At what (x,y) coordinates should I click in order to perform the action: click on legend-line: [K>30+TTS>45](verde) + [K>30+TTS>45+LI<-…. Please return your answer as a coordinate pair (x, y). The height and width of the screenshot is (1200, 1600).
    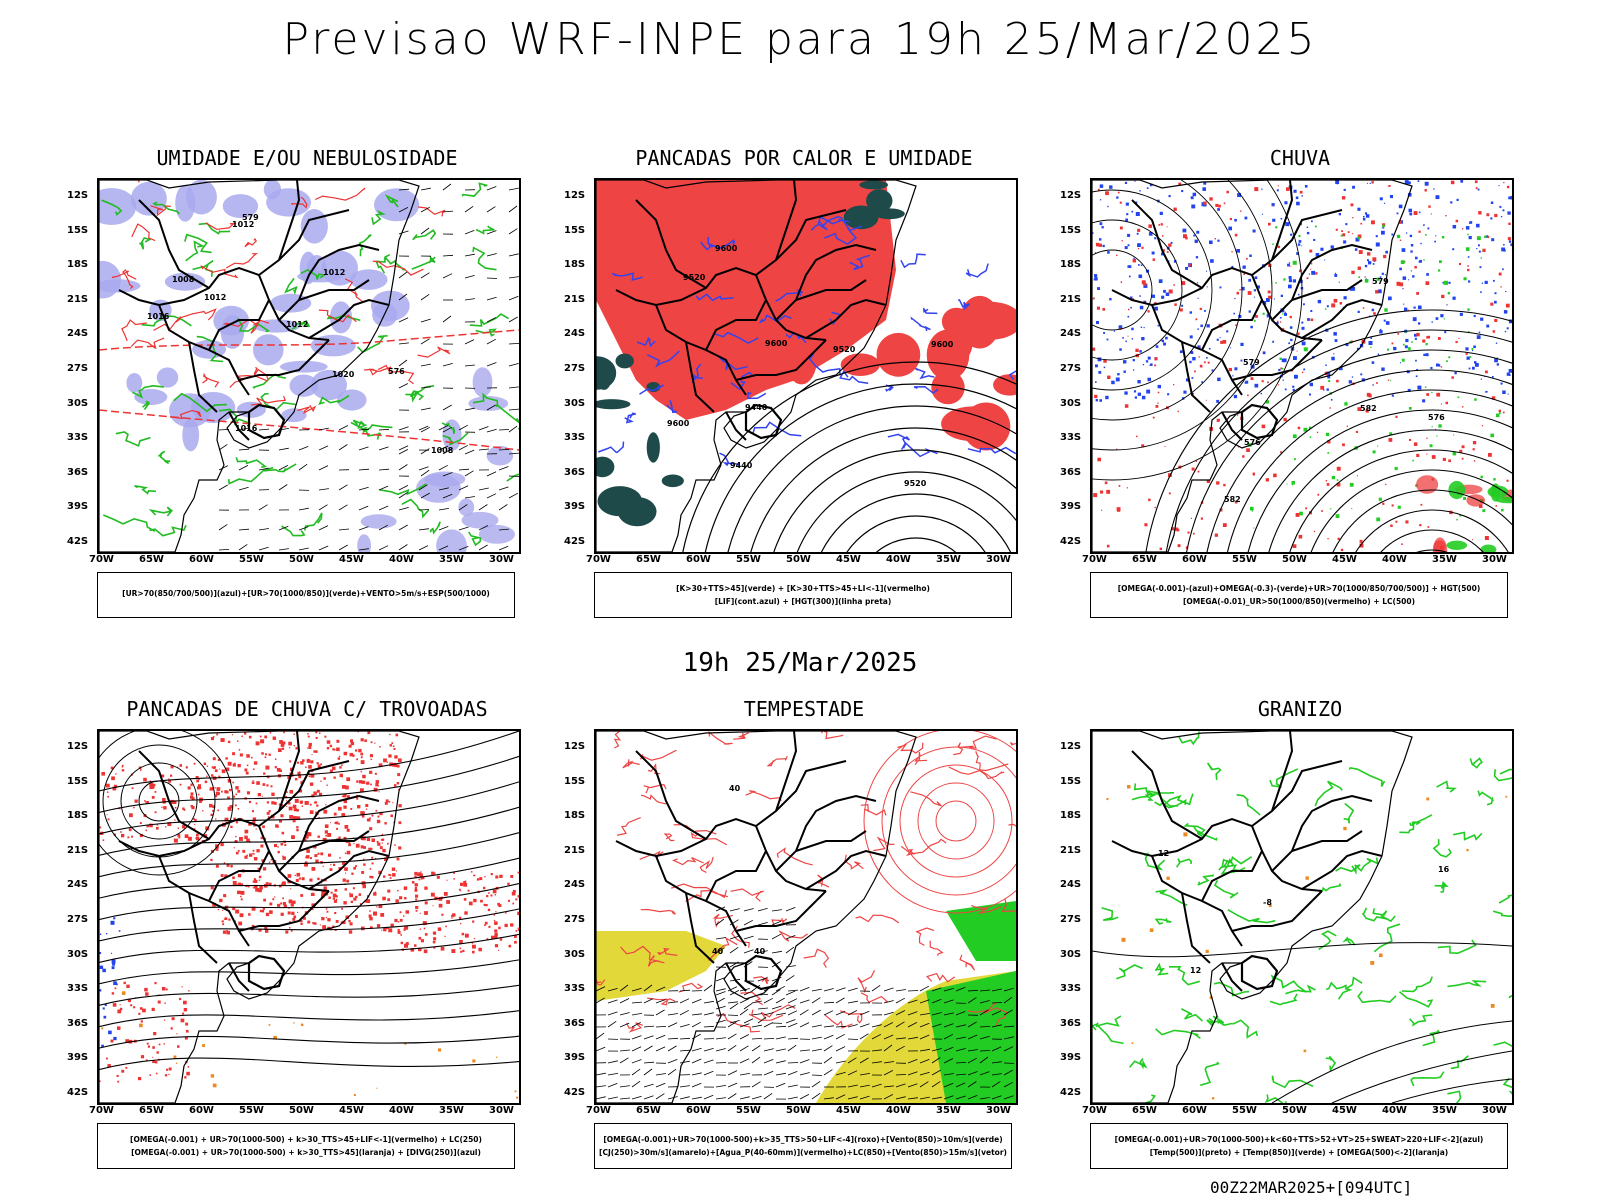
    Looking at the image, I should click on (803, 588).